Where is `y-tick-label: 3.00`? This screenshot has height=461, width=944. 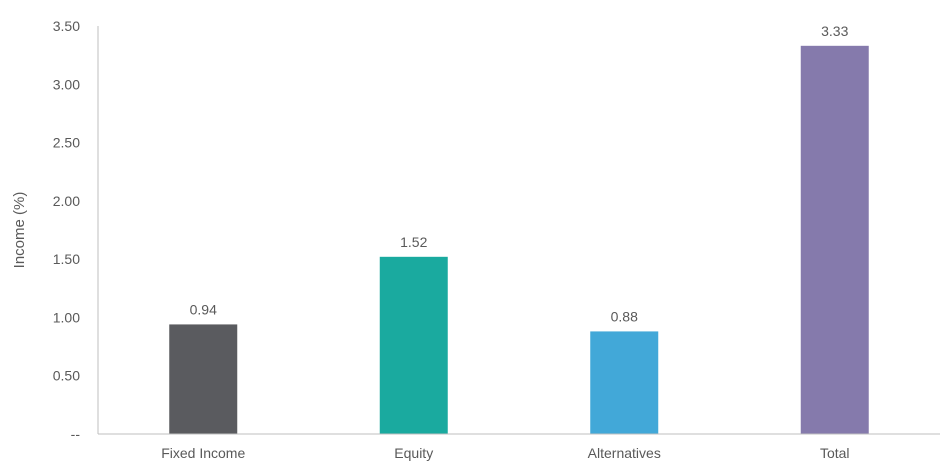
y-tick-label: 3.00 is located at coordinates (66, 84).